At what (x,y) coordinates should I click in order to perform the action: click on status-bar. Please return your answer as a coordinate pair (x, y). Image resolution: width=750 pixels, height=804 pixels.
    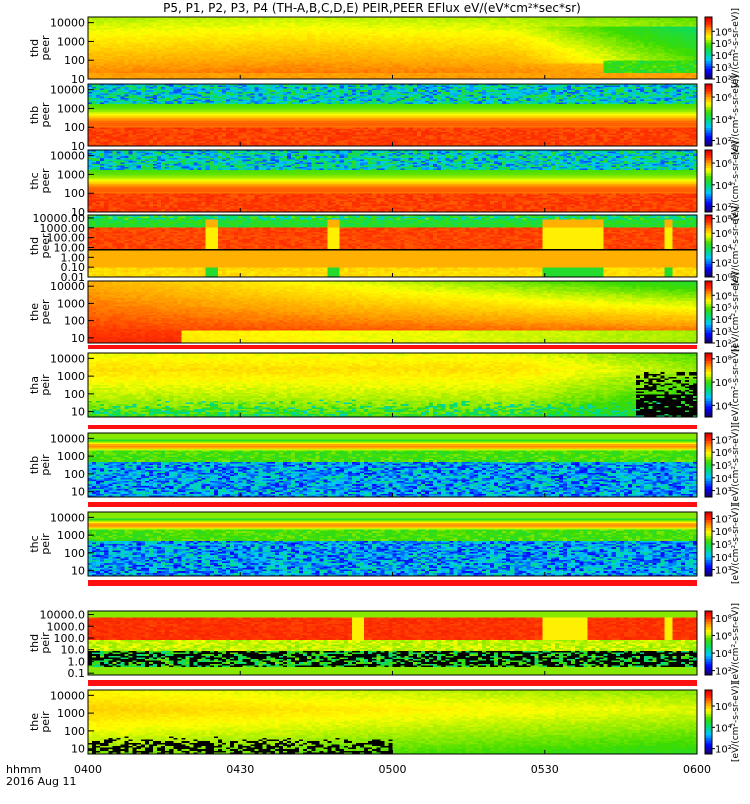
    Looking at the image, I should click on (392, 347).